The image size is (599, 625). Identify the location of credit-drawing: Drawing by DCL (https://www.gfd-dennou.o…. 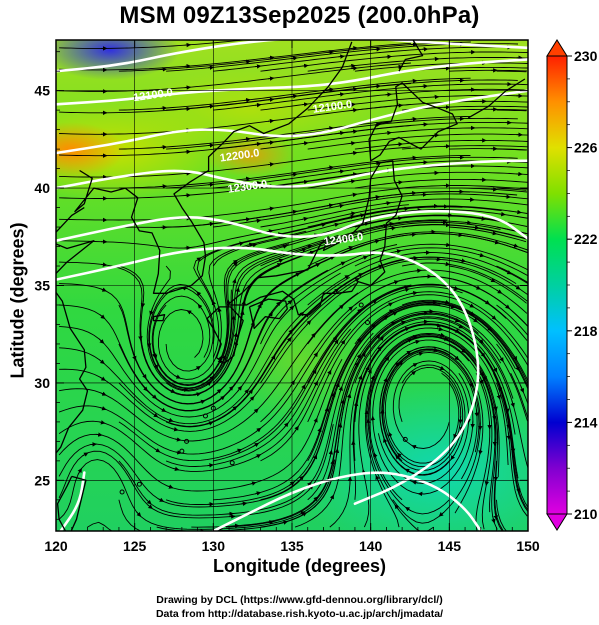
(299, 600).